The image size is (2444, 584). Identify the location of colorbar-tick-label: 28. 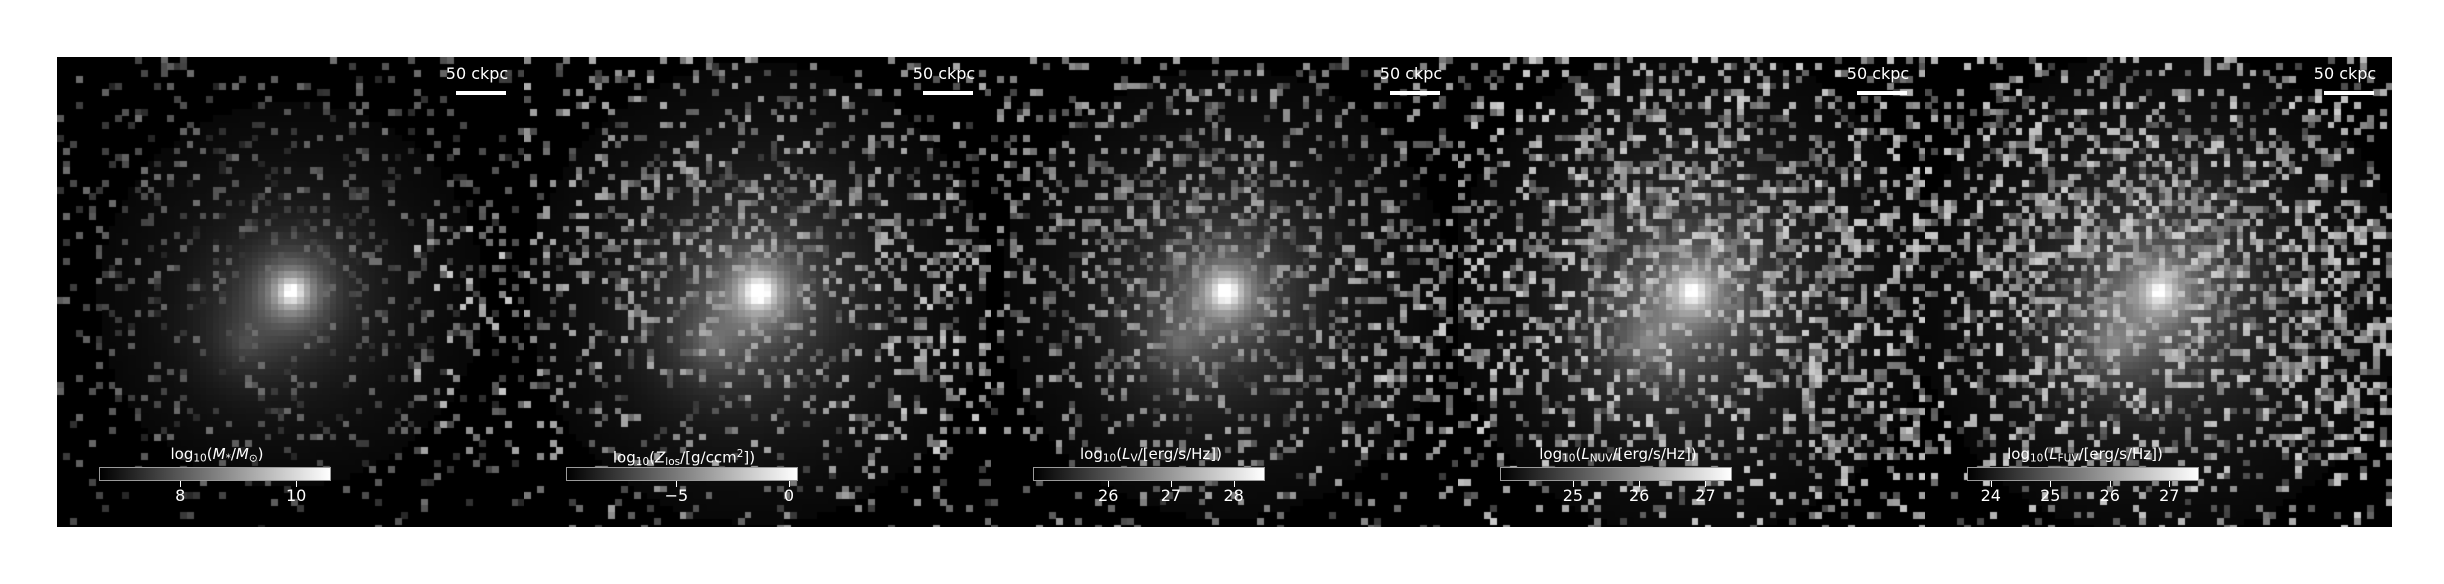
(1233, 495).